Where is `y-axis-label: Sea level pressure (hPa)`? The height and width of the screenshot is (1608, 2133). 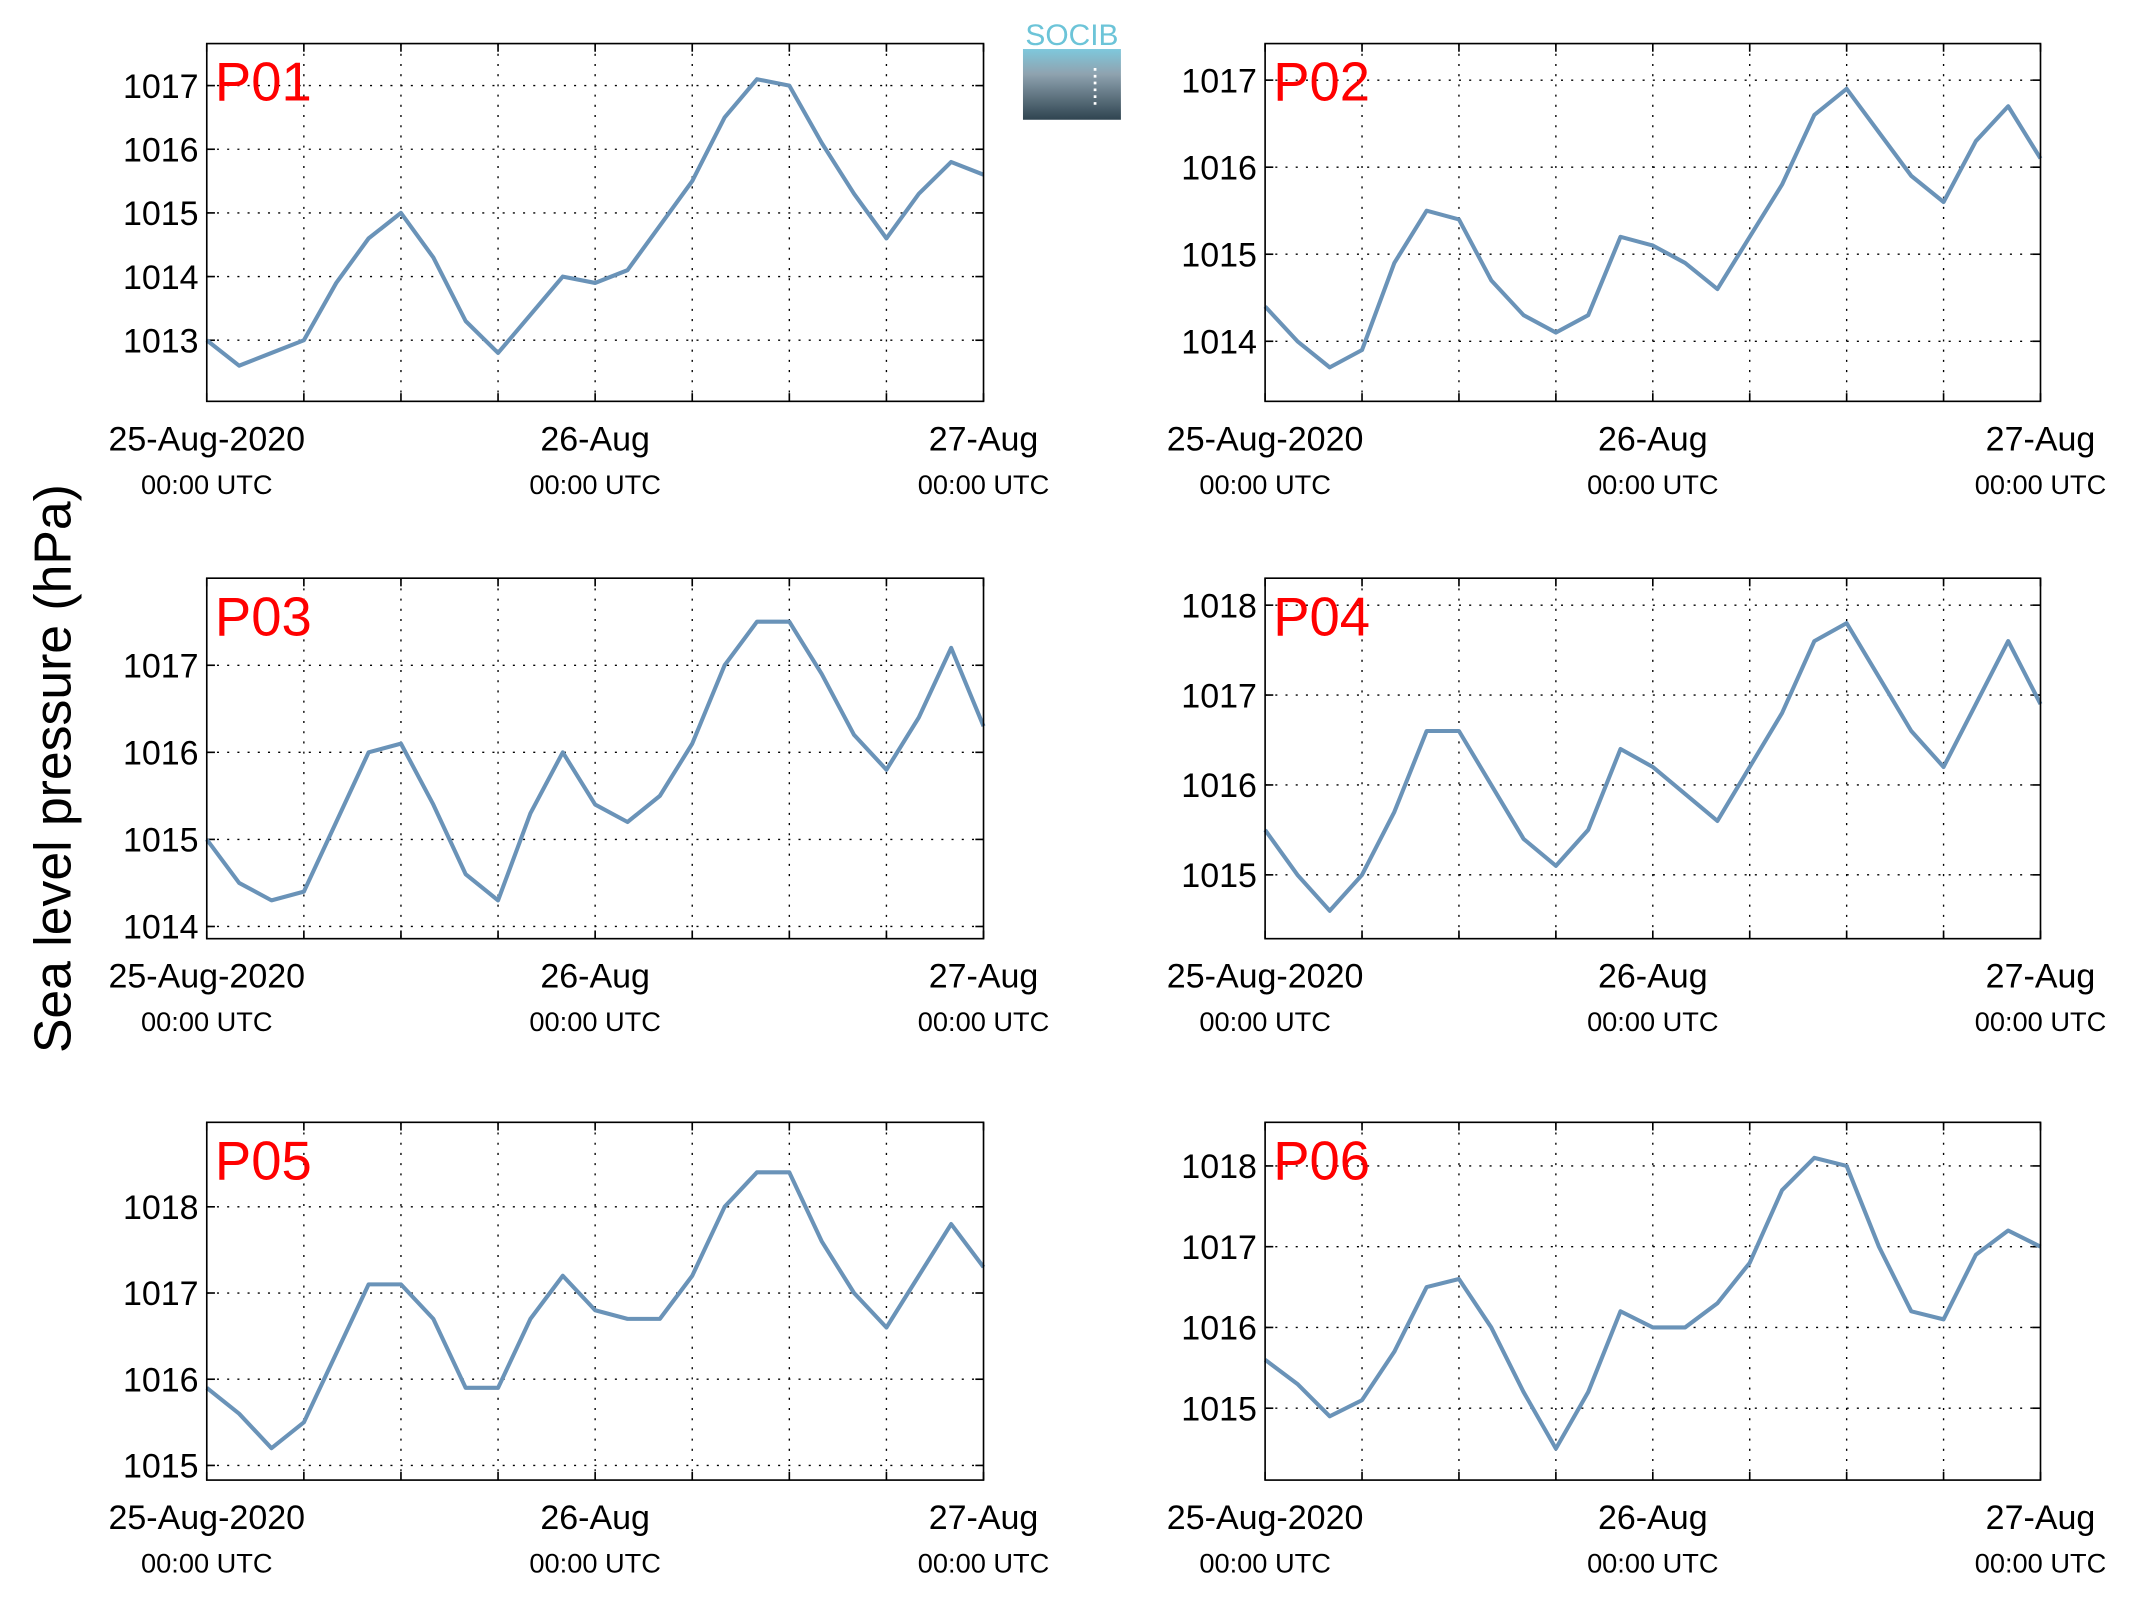 y-axis-label: Sea level pressure (hPa) is located at coordinates (53, 768).